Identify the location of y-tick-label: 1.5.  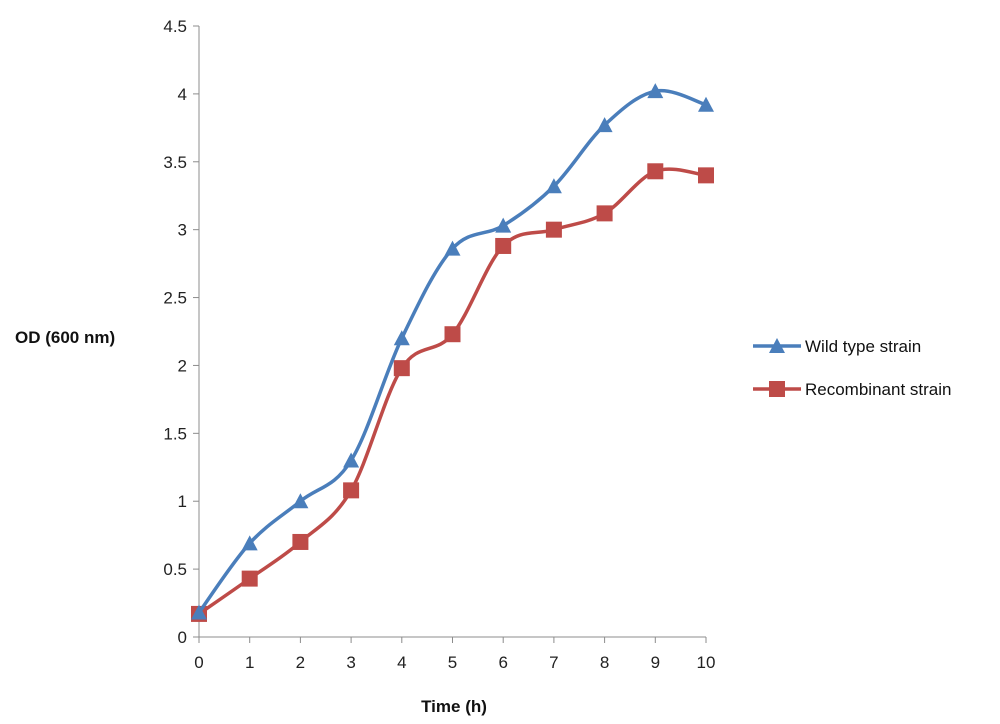
(175, 433).